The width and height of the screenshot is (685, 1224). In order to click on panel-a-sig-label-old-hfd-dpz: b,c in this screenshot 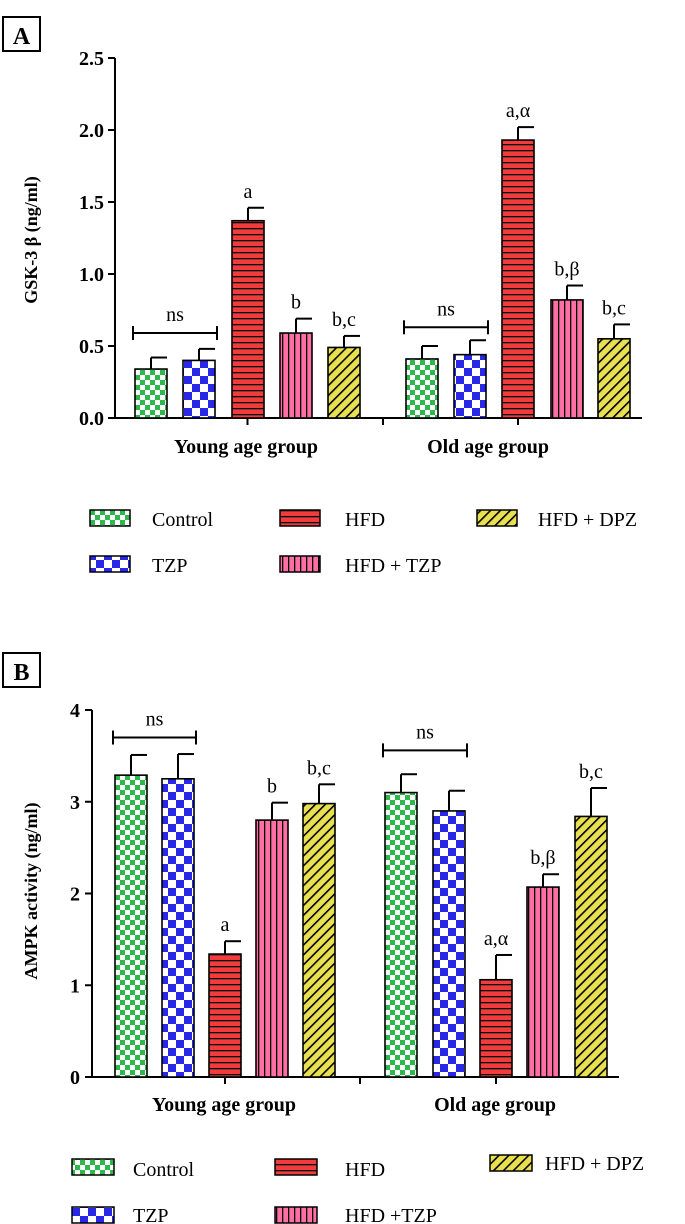, I will do `click(614, 308)`.